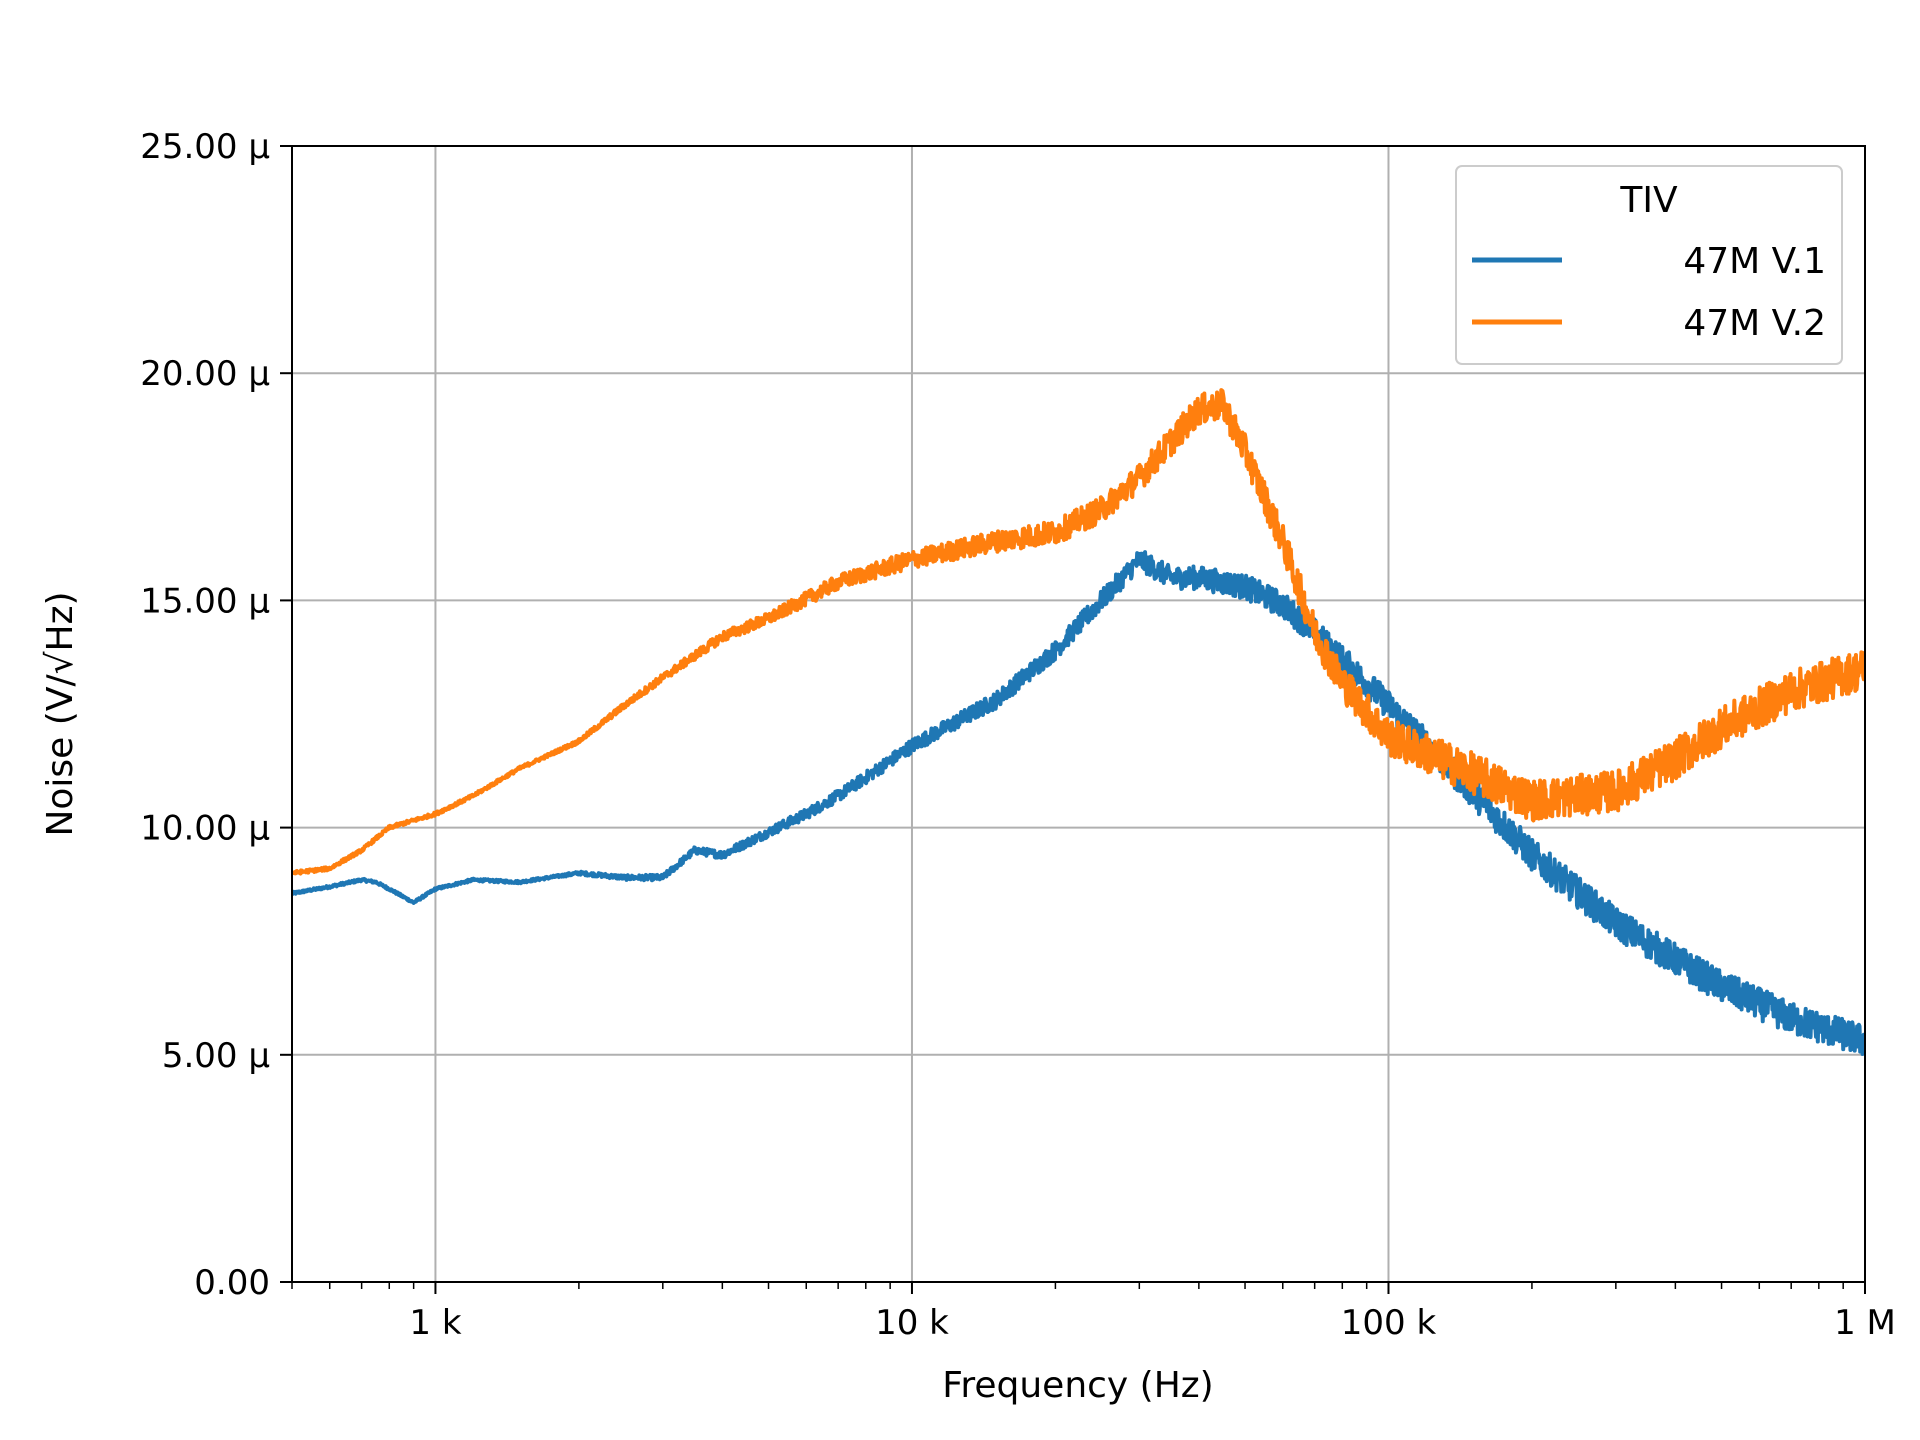 Image resolution: width=1920 pixels, height=1440 pixels. I want to click on y-tick-label: 25.00 µ, so click(205, 147).